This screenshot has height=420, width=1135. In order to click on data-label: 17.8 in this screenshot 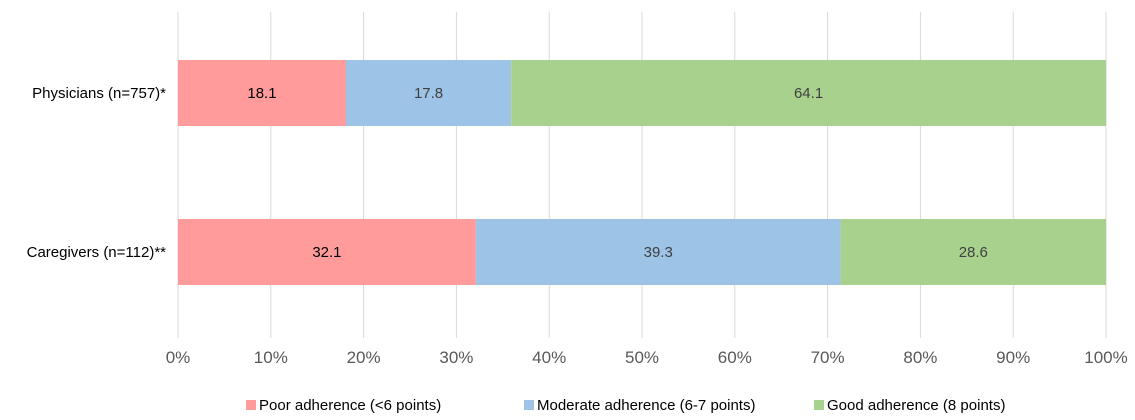, I will do `click(428, 93)`.